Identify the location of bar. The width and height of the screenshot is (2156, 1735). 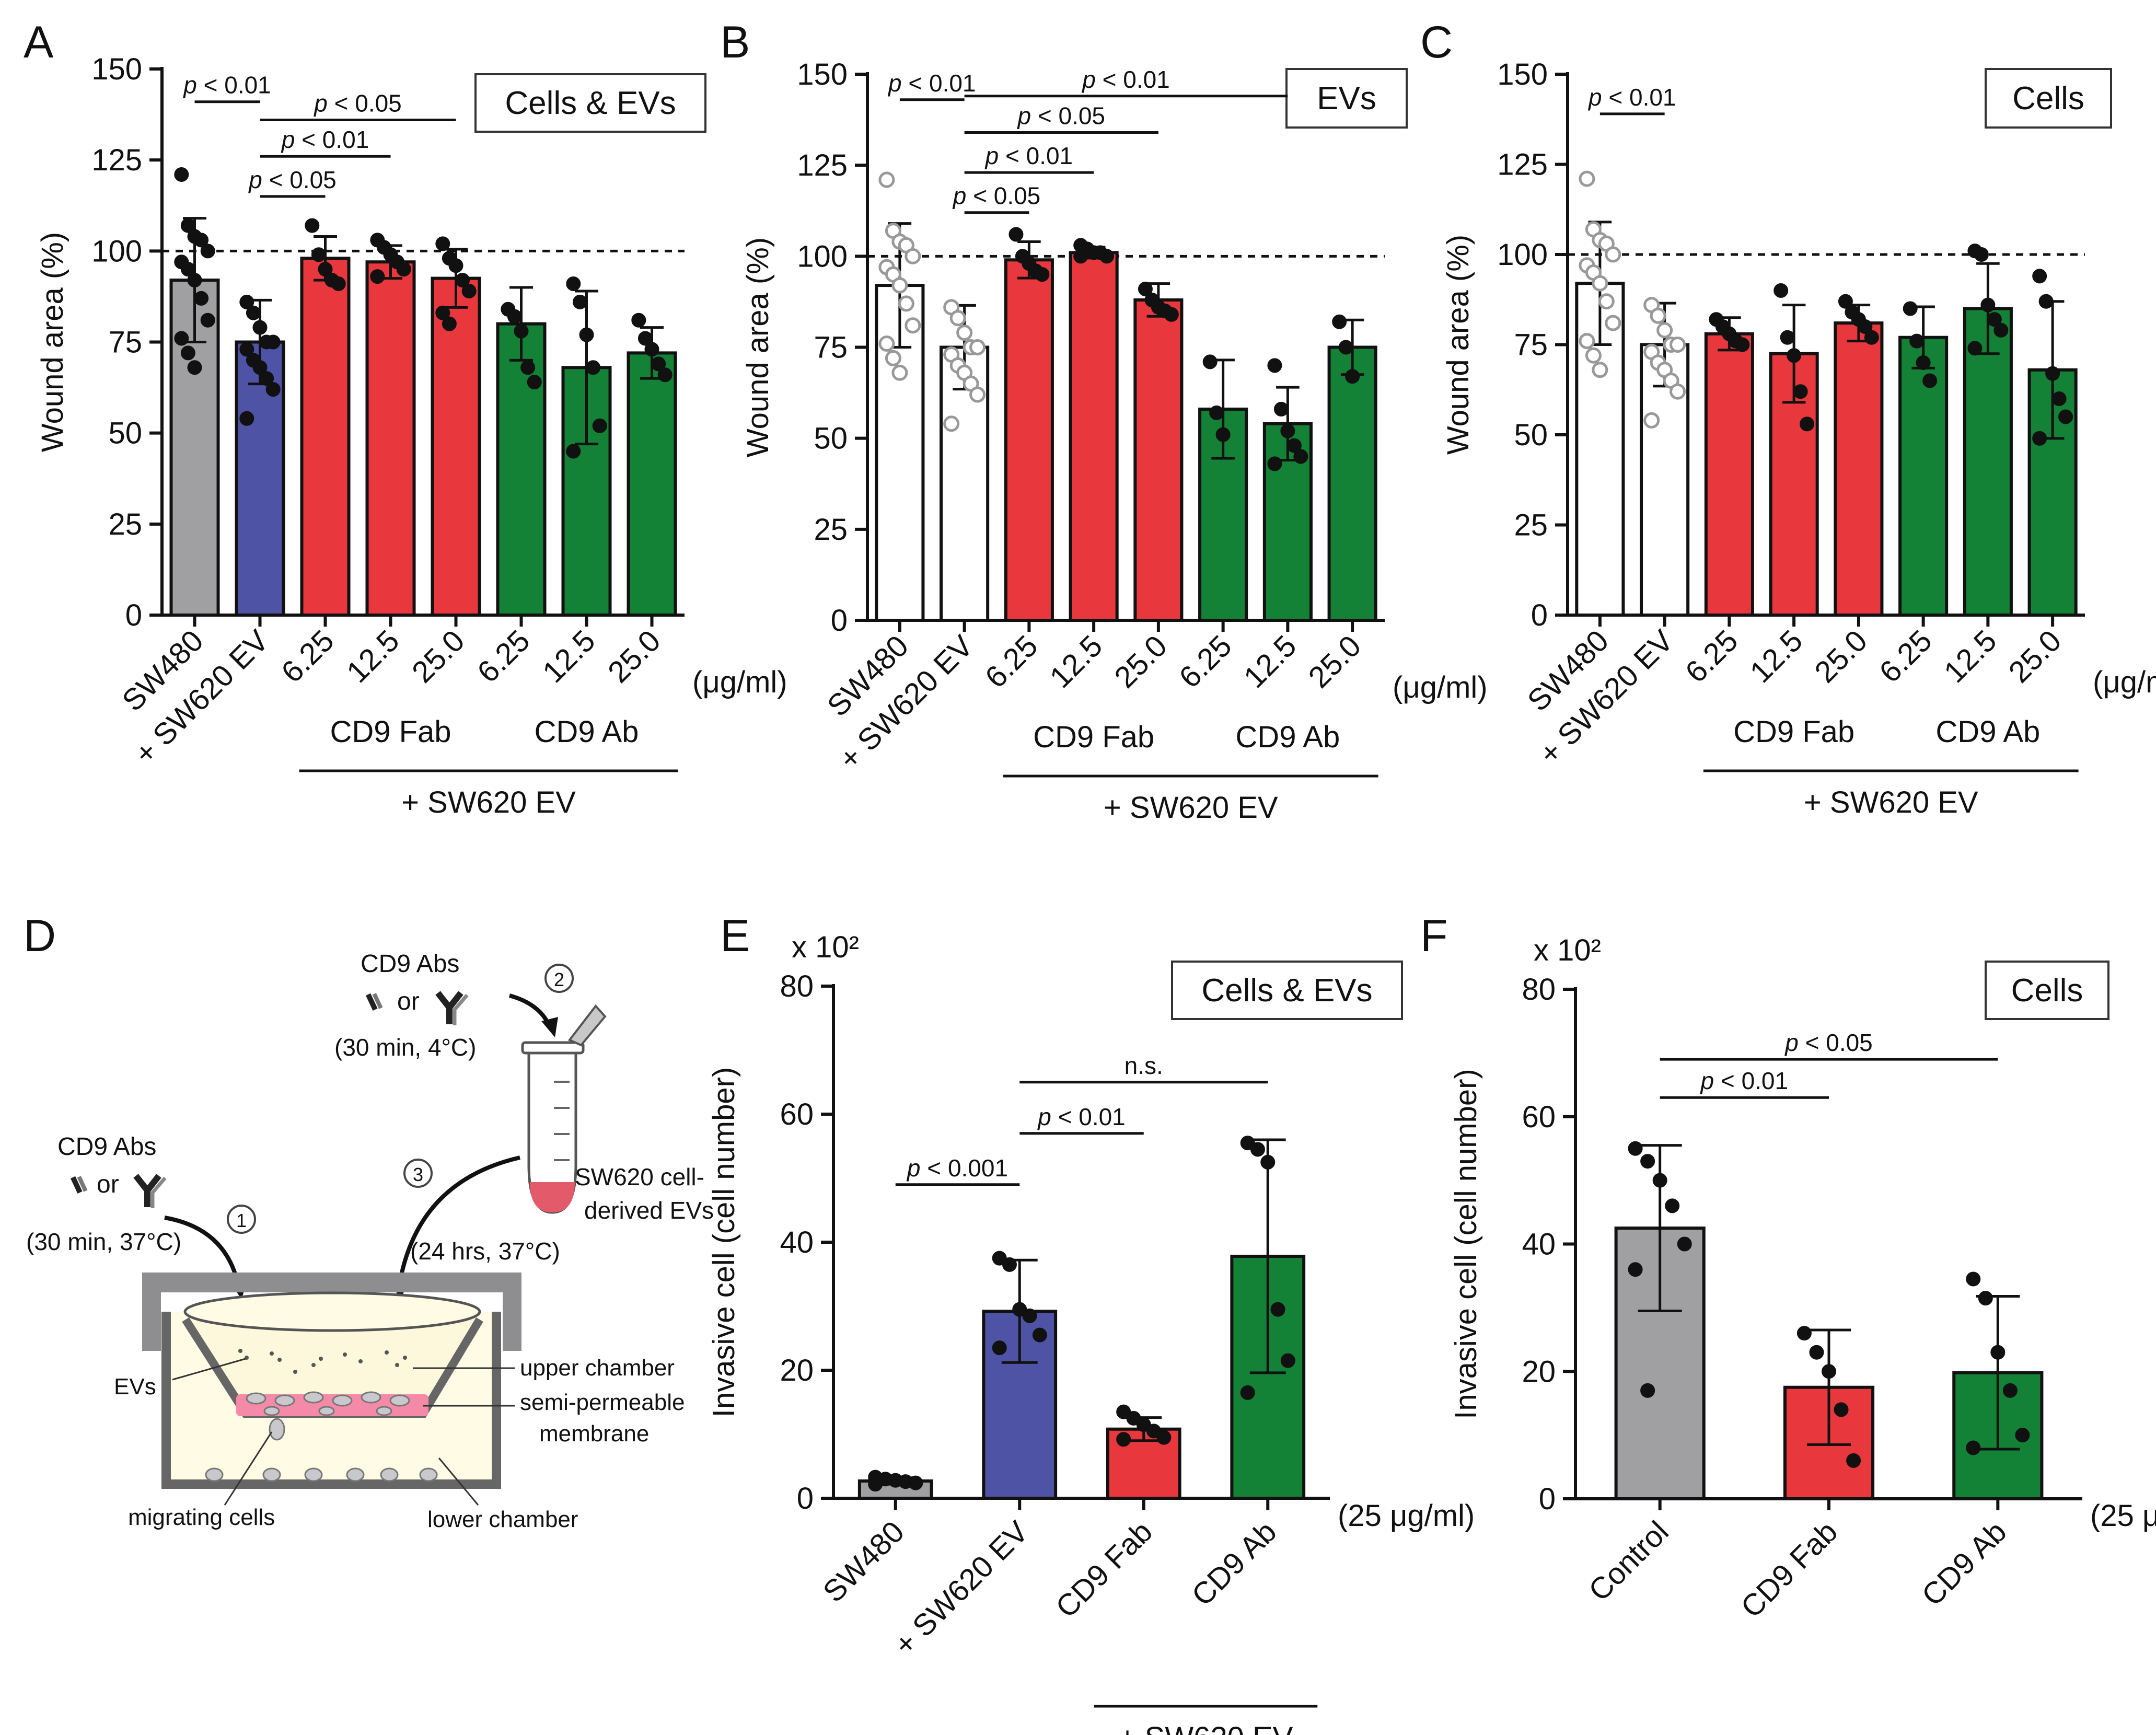
(456, 446).